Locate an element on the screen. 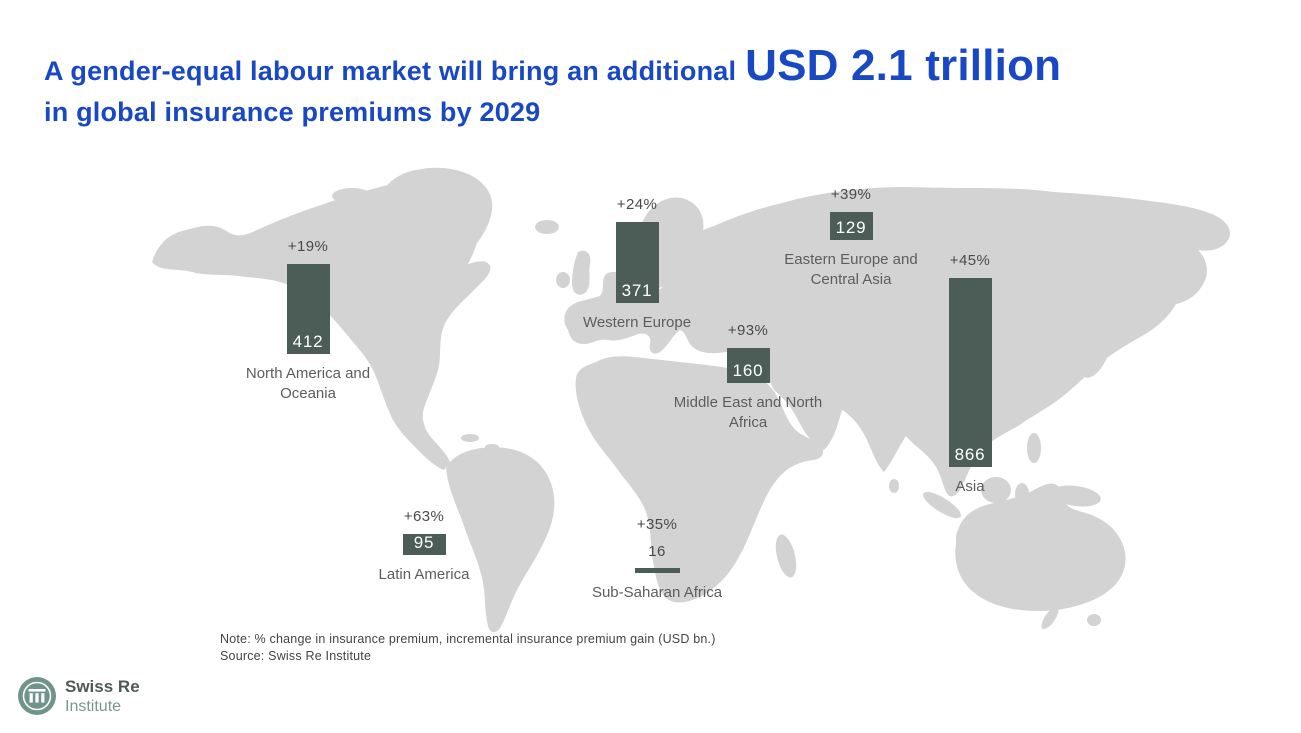  continent-south-america is located at coordinates (500, 540).